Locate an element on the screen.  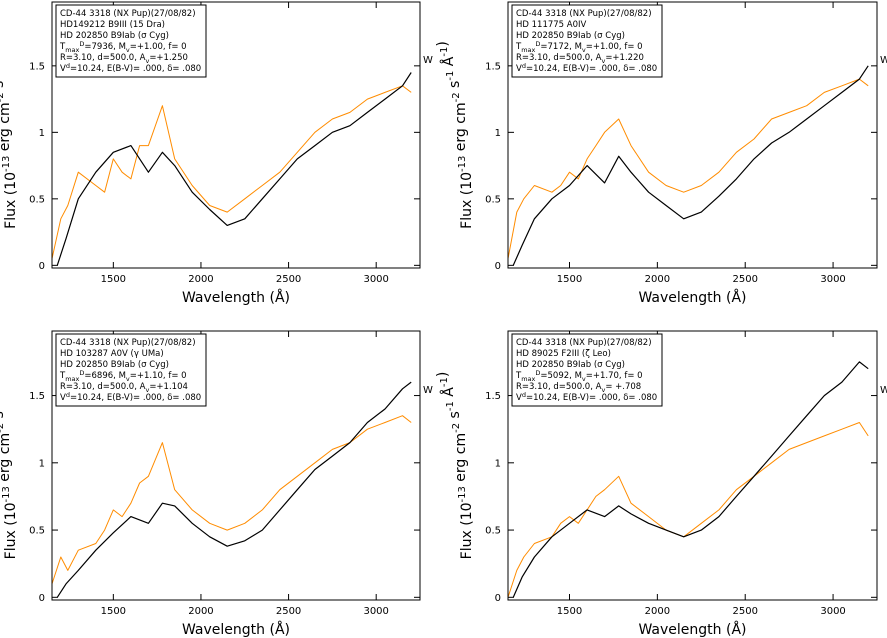
legend-line: HD 111775 A0IV is located at coordinates (551, 25).